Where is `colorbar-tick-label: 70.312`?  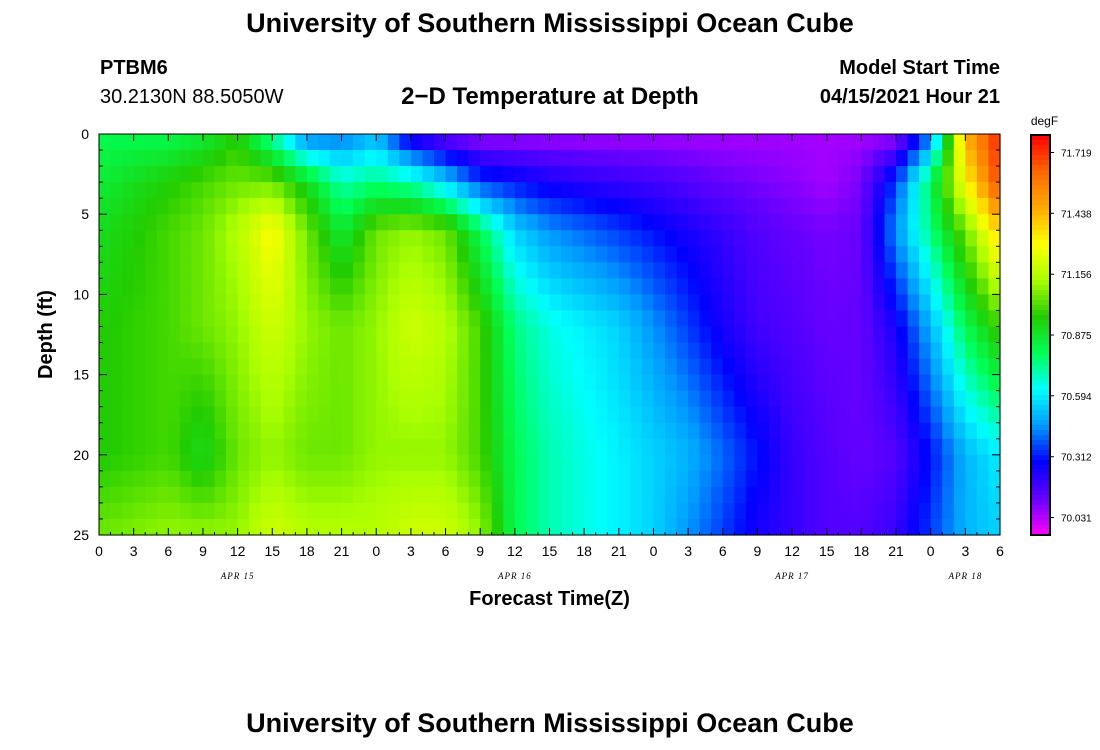
colorbar-tick-label: 70.312 is located at coordinates (1076, 458).